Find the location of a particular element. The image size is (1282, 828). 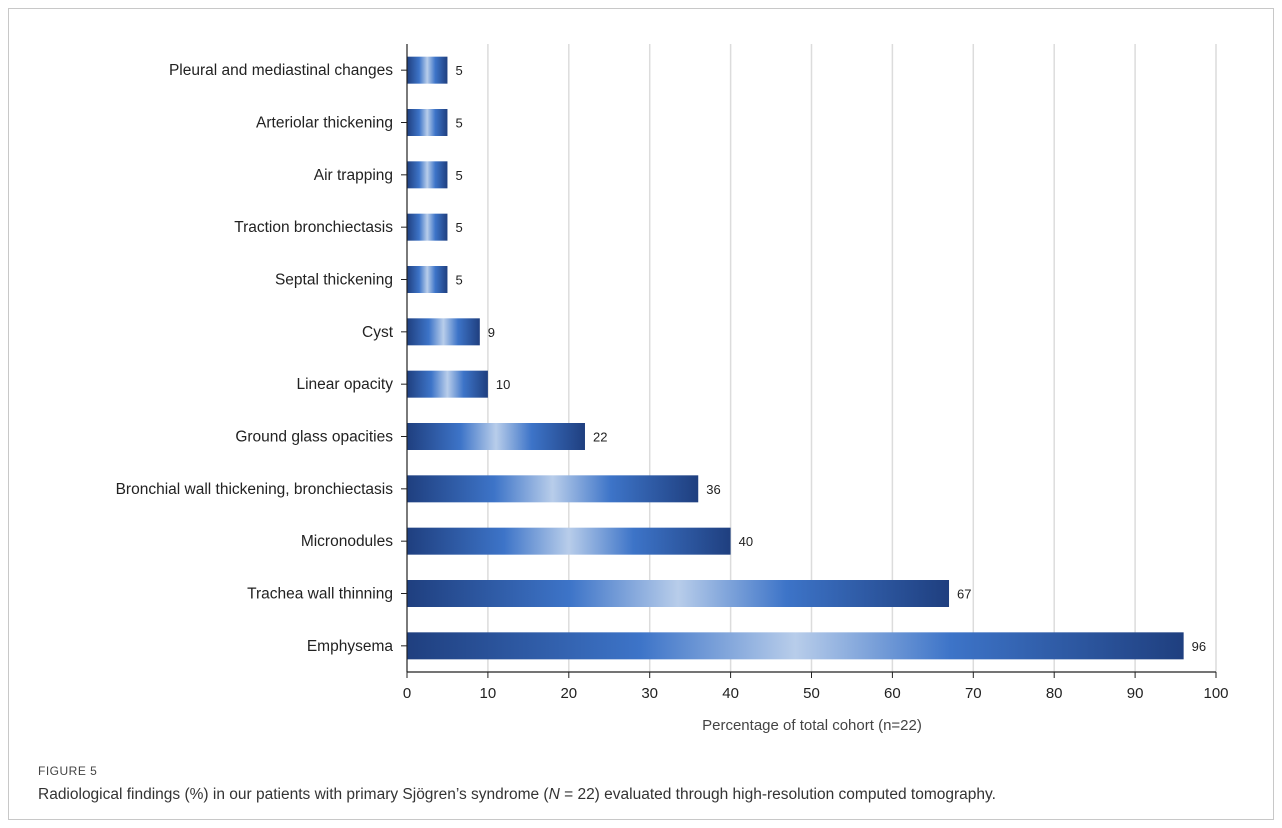

x-tick-label: 40 is located at coordinates (730, 693).